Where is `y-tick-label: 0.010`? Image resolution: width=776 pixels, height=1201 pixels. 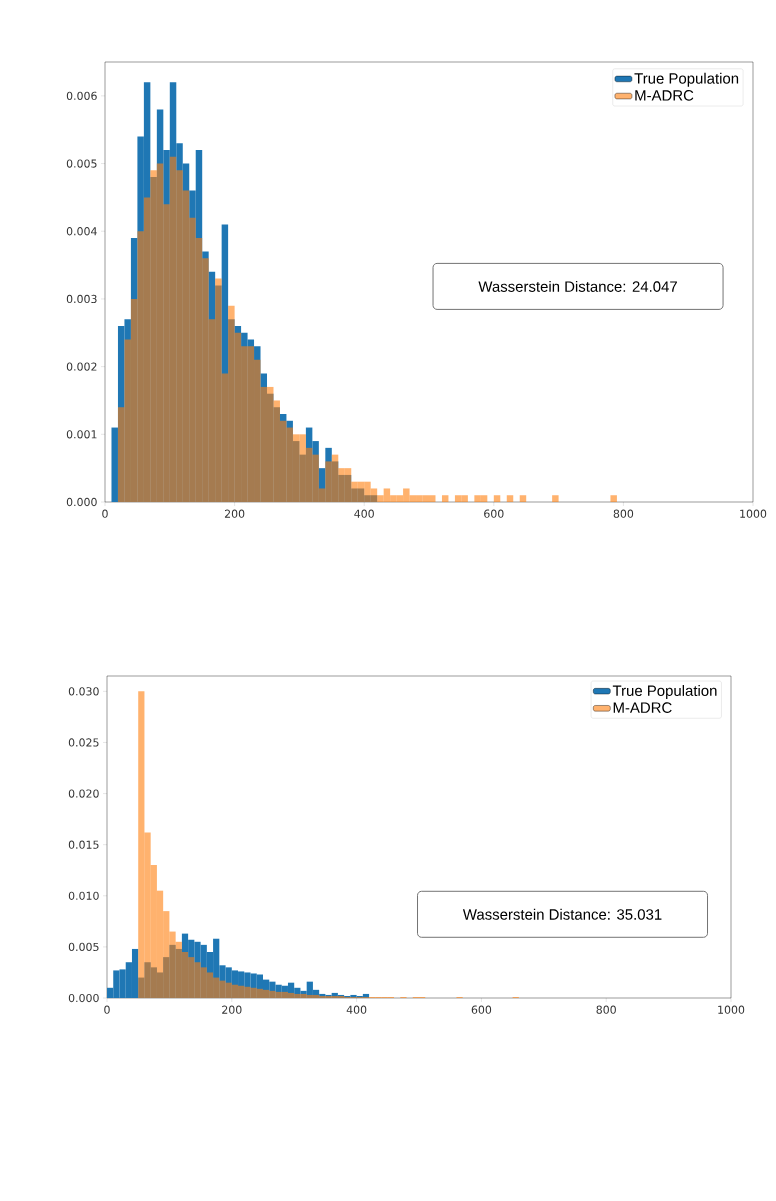 y-tick-label: 0.010 is located at coordinates (83, 895).